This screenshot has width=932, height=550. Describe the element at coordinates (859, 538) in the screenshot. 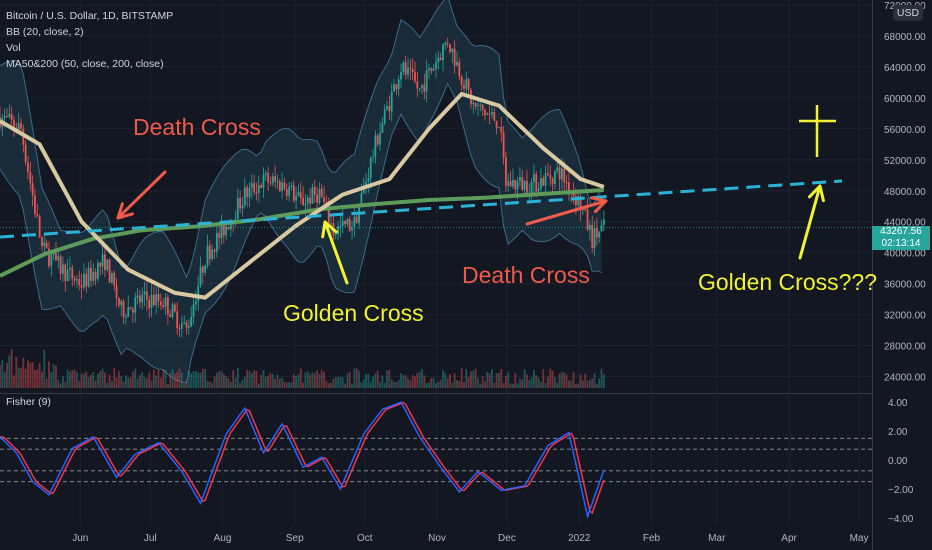

I see `x-tick-label: May` at that location.